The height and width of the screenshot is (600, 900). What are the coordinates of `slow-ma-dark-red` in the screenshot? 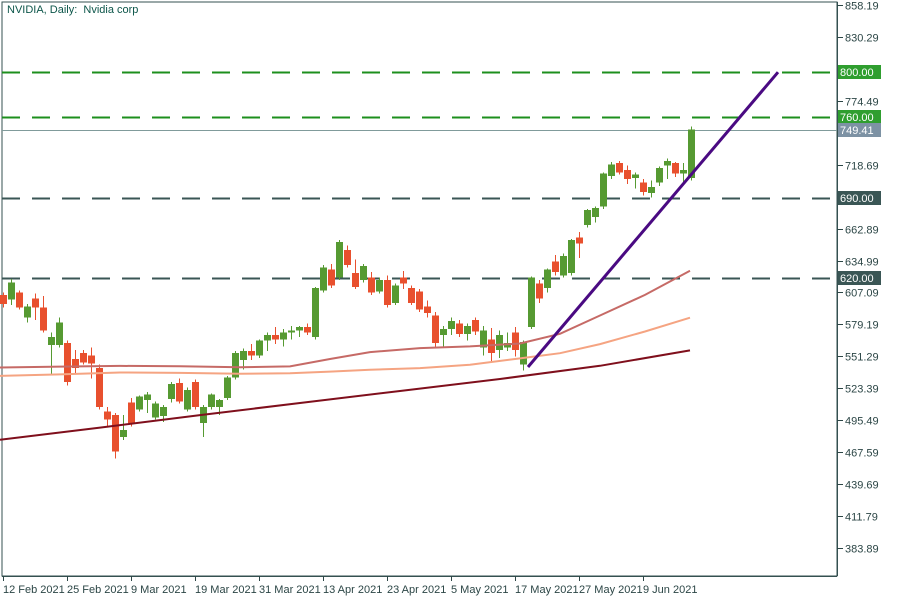 It's located at (345, 395).